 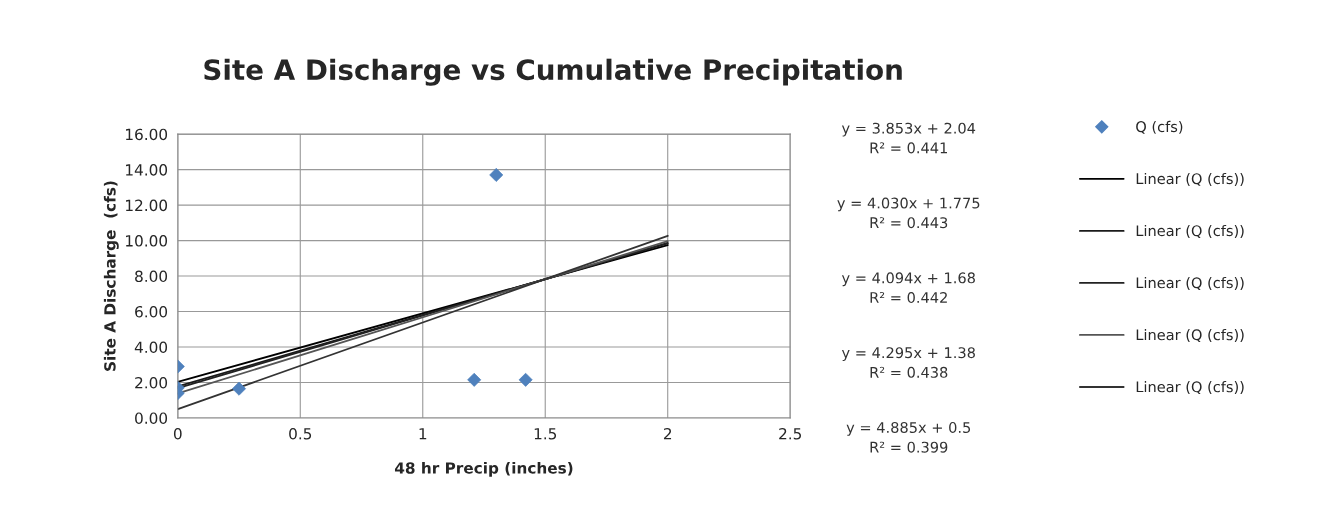 What do you see at coordinates (151, 418) in the screenshot?
I see `y-tick-label: 0.00` at bounding box center [151, 418].